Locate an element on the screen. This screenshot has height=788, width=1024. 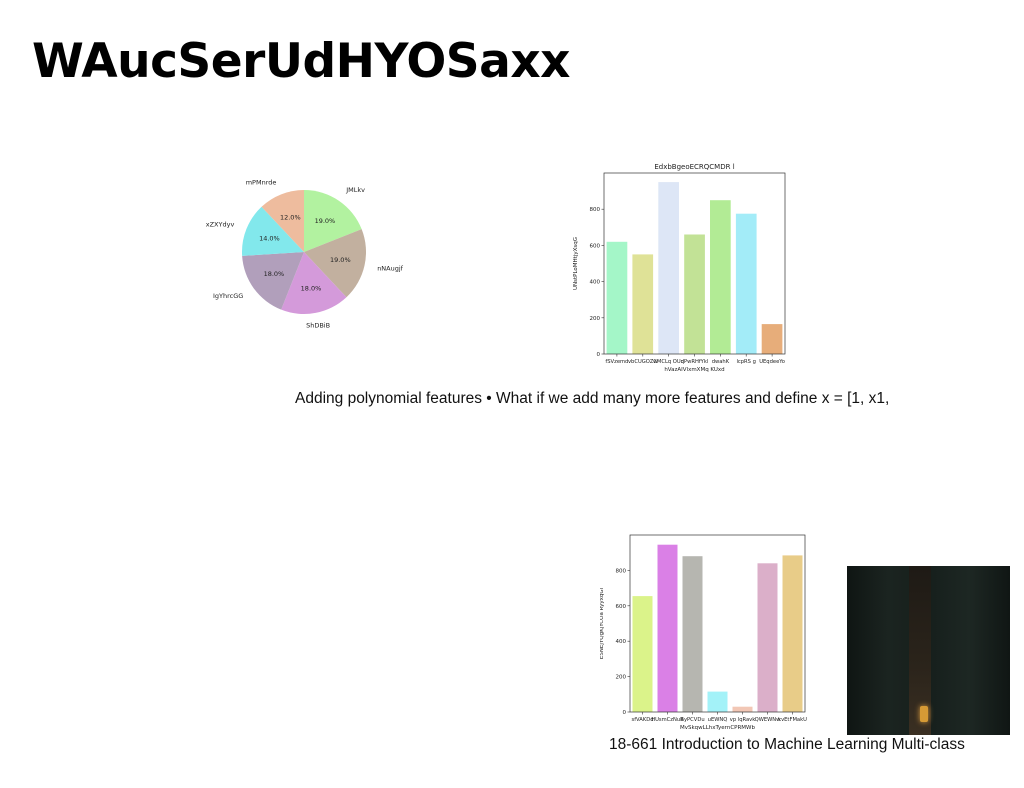
pie-category-label: ShDBiB is located at coordinates (318, 326).